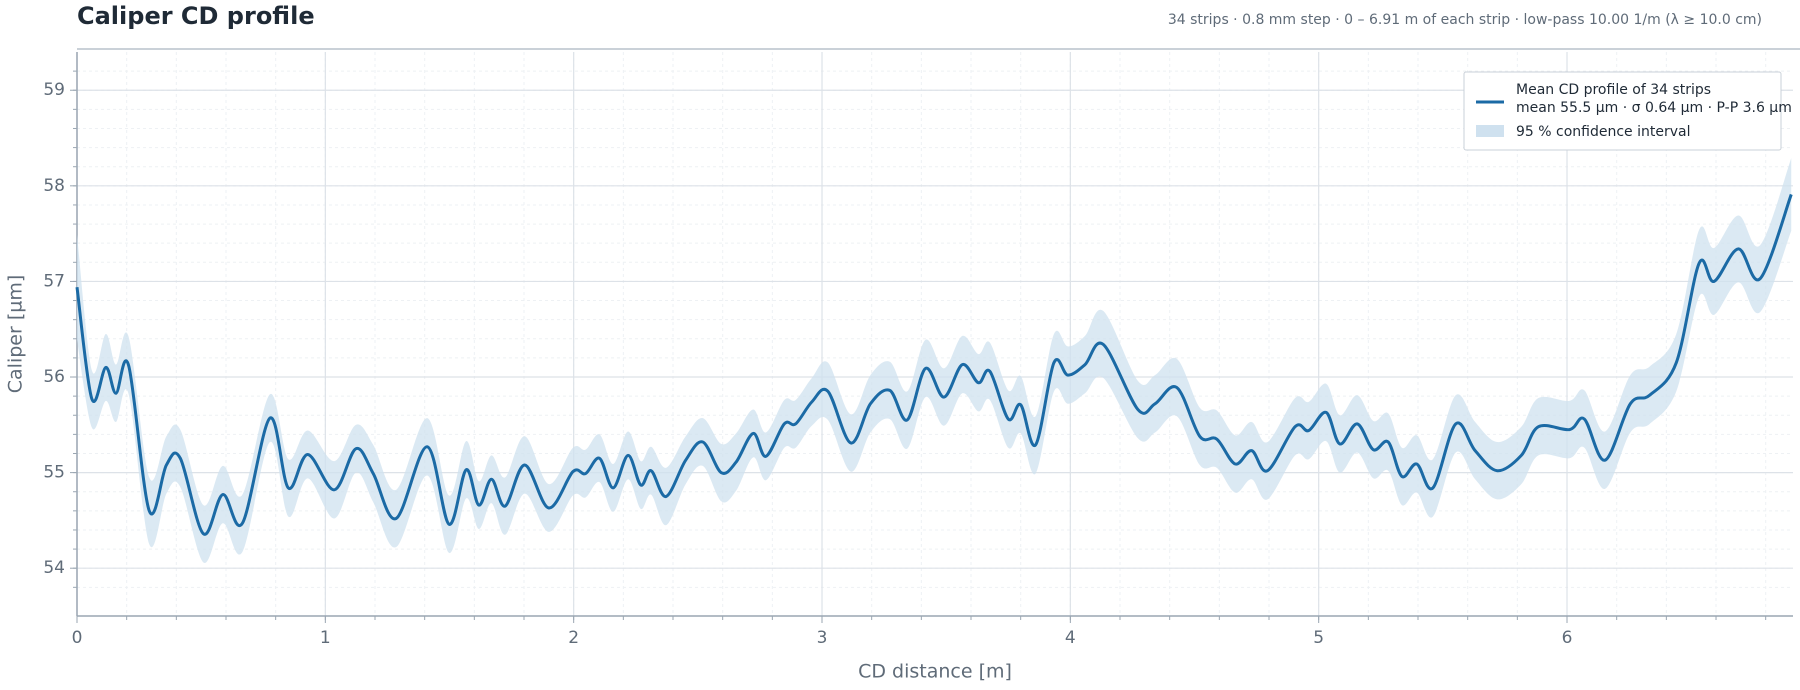 This screenshot has width=1800, height=690. I want to click on x-tick-label: 4, so click(1070, 638).